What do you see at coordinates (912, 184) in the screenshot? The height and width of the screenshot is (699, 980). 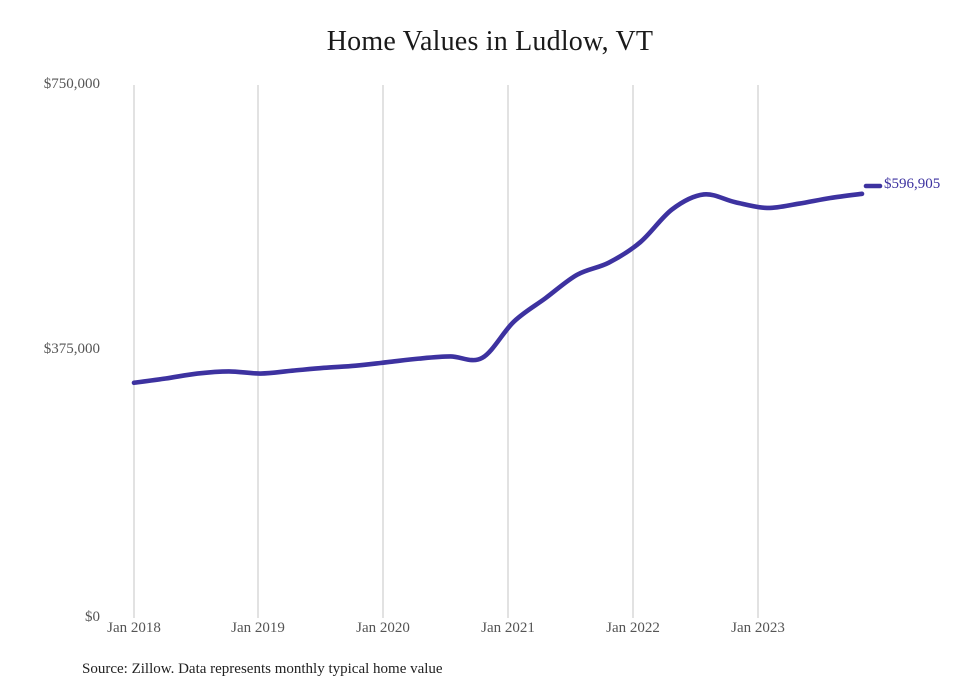 I see `end-value-label: $596,905` at bounding box center [912, 184].